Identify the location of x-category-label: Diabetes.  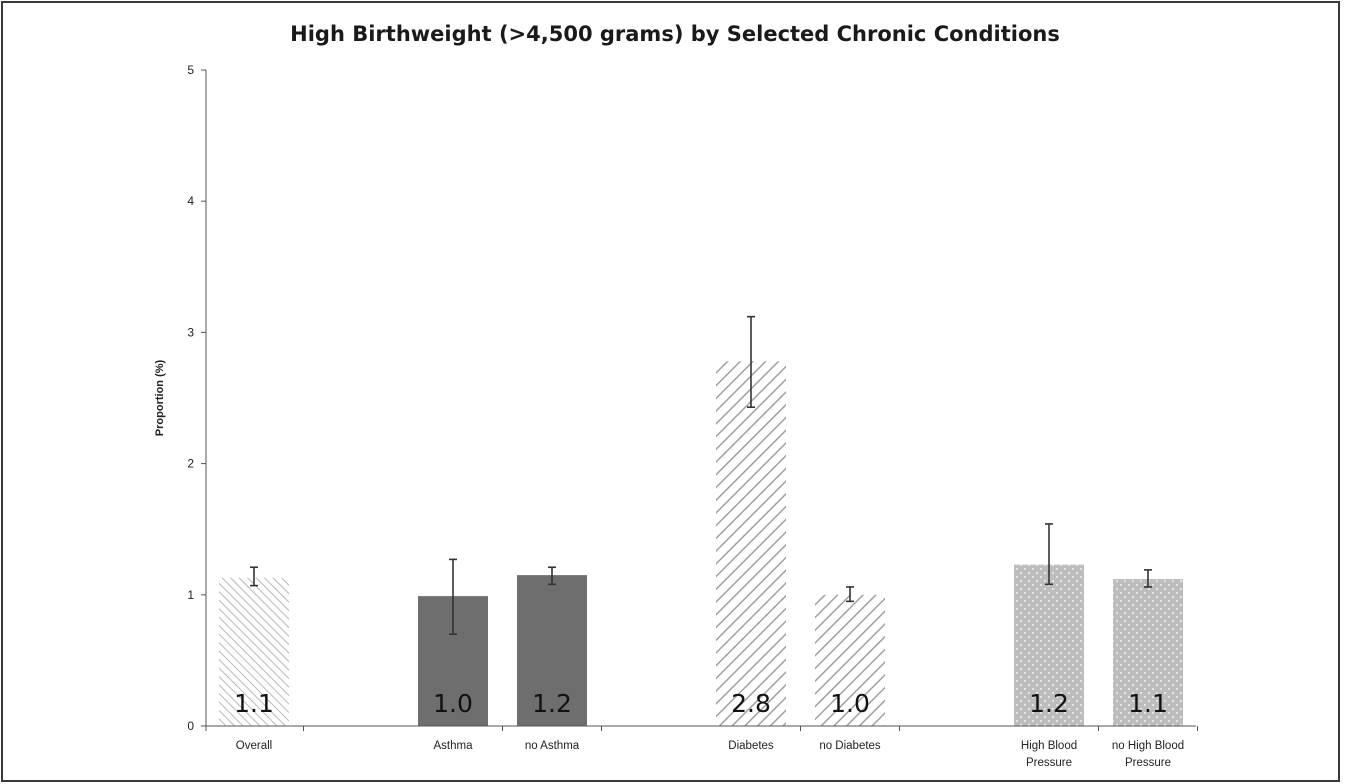
(751, 746).